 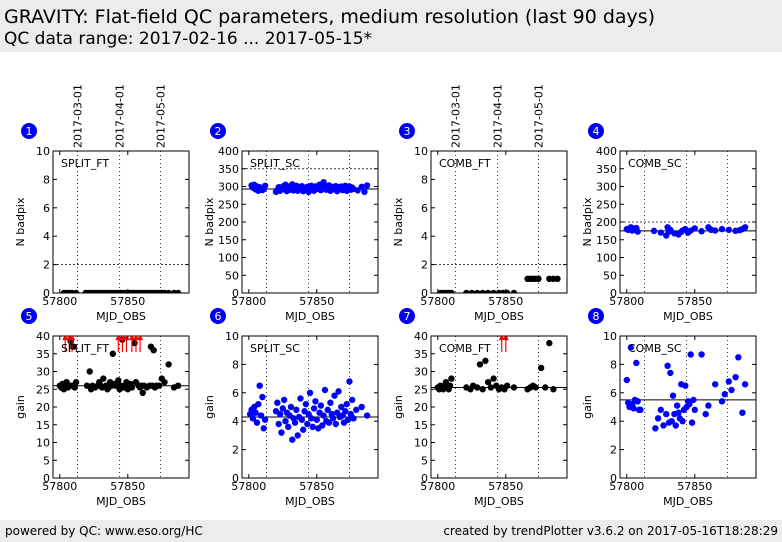 What do you see at coordinates (46, 478) in the screenshot?
I see `y-tick-label: 0` at bounding box center [46, 478].